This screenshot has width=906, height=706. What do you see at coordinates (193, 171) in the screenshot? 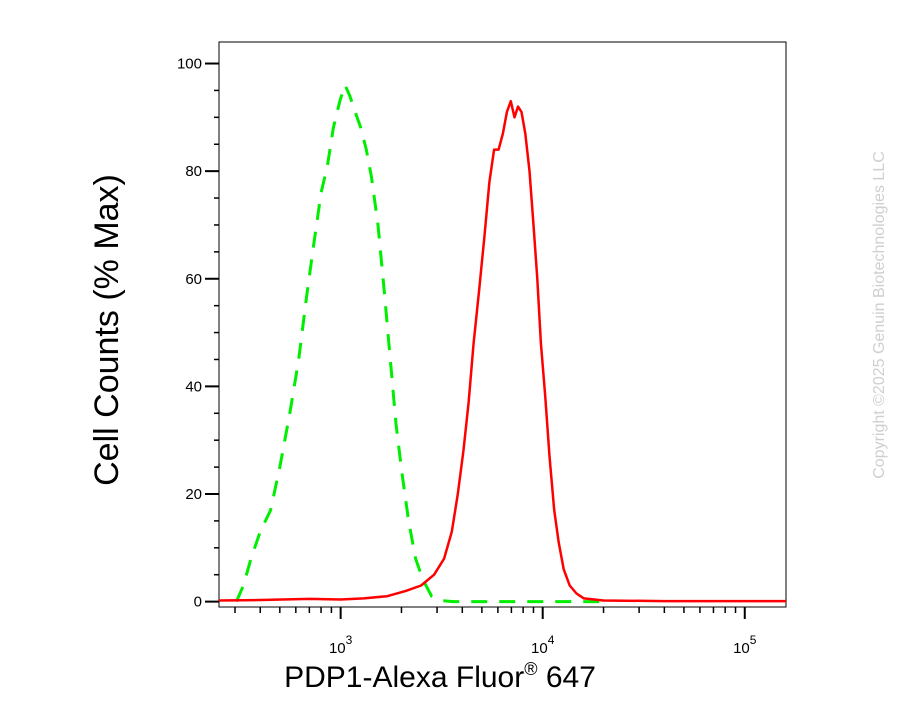
I see `y-tick-label: 80` at bounding box center [193, 171].